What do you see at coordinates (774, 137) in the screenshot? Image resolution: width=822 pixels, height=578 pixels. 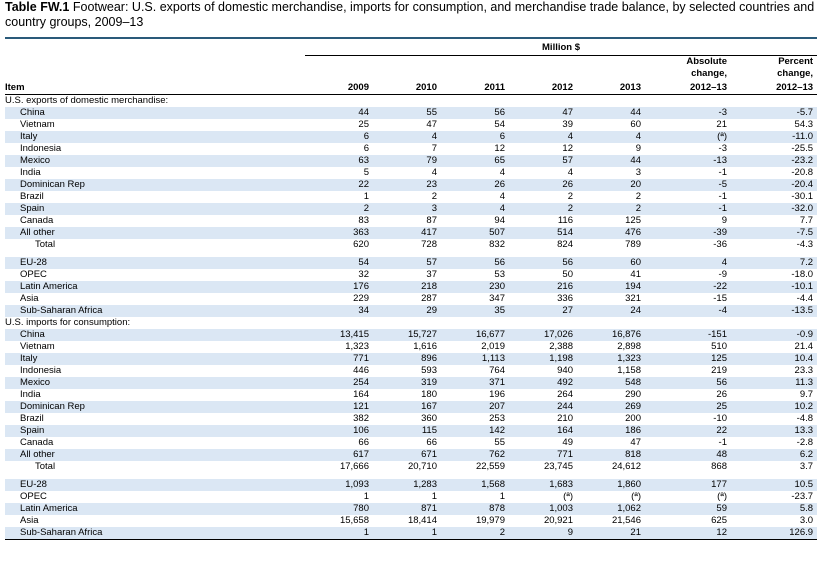 I see `cell-value: -11.0` at bounding box center [774, 137].